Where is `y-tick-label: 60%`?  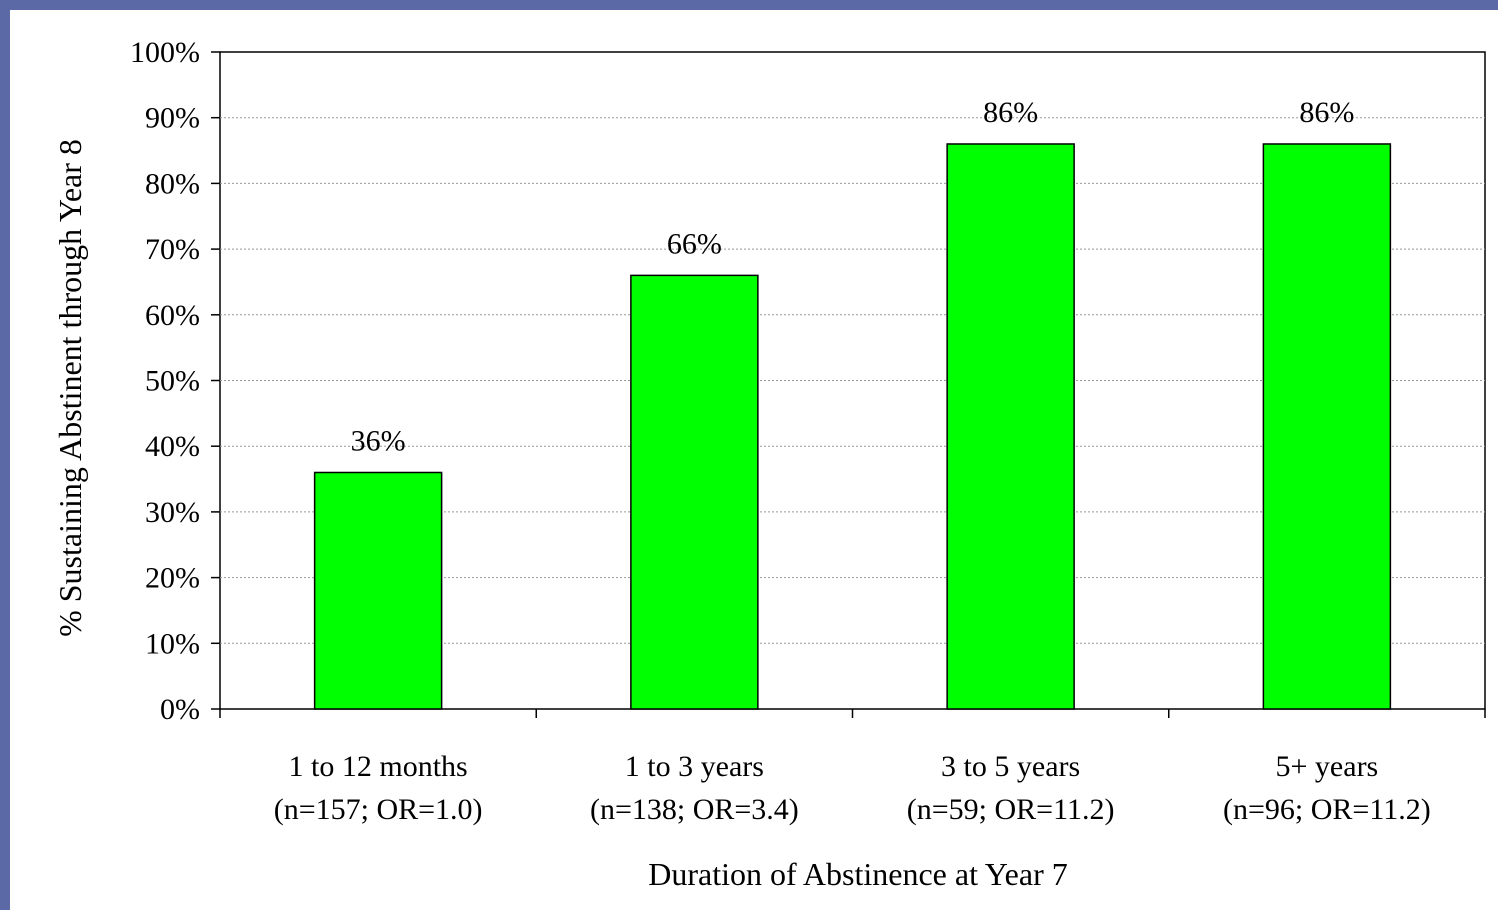 y-tick-label: 60% is located at coordinates (172, 315).